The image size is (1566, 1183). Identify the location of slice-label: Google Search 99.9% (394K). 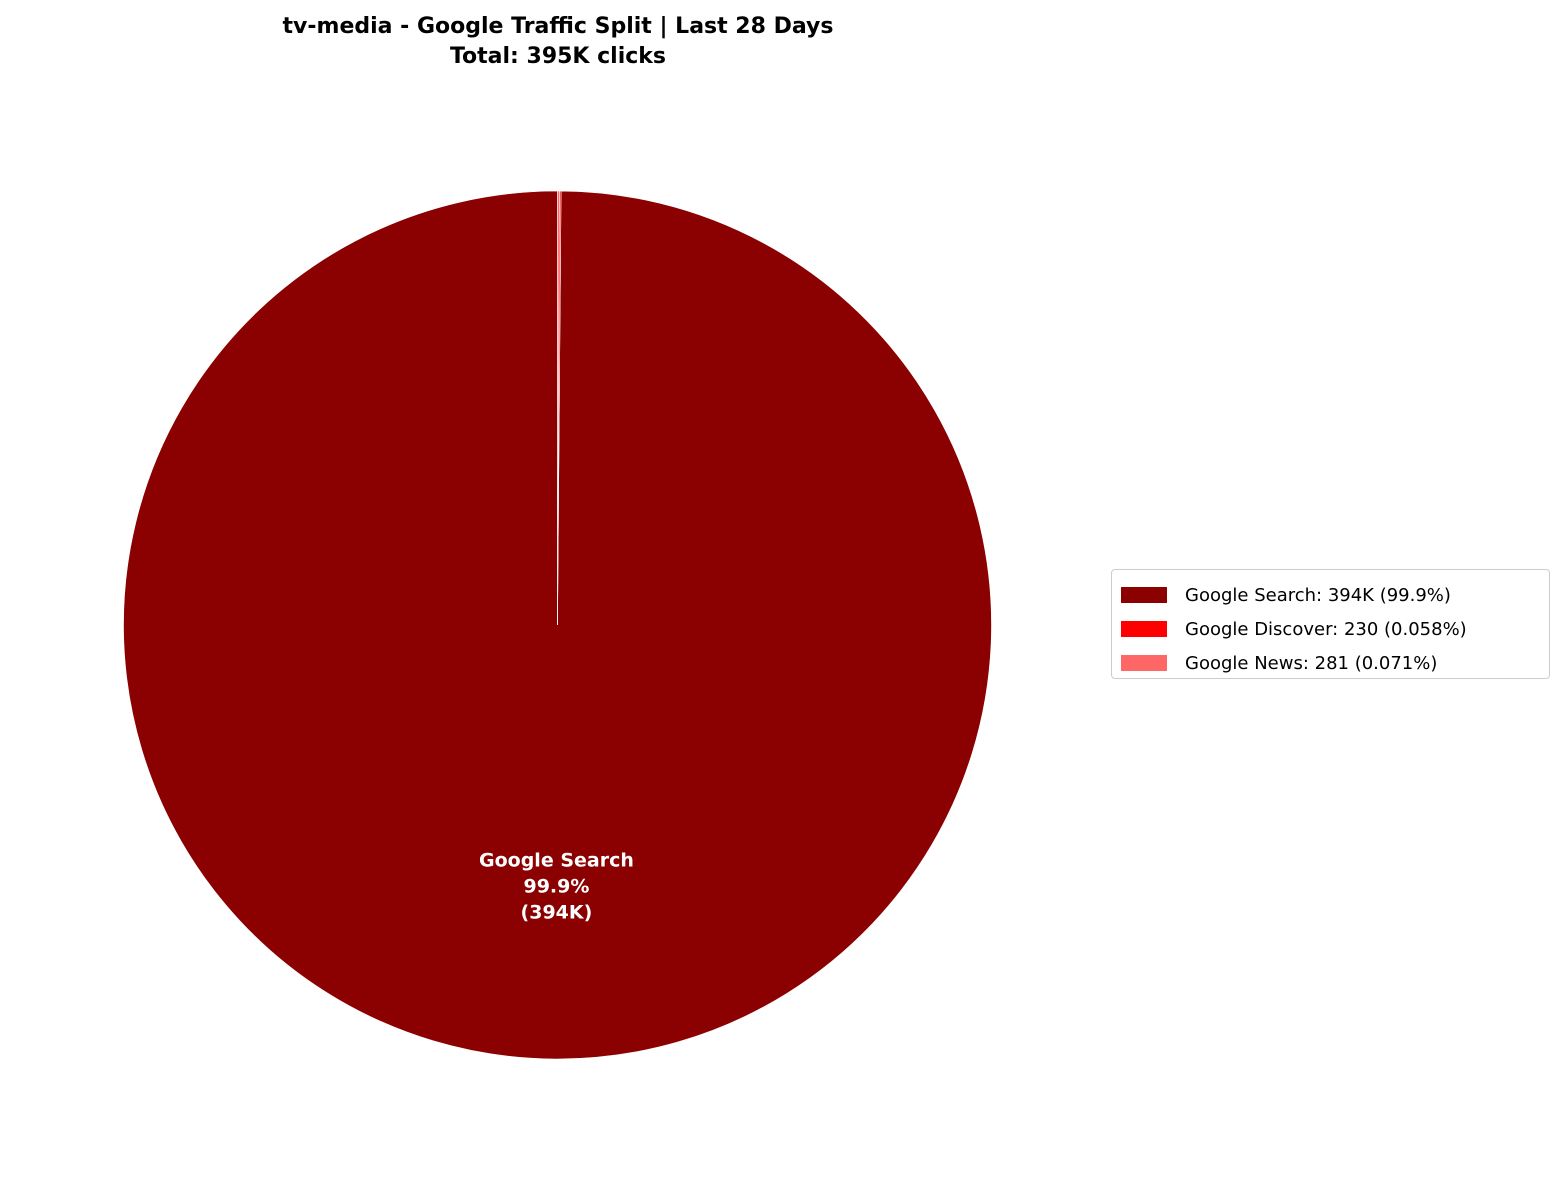
(556, 886).